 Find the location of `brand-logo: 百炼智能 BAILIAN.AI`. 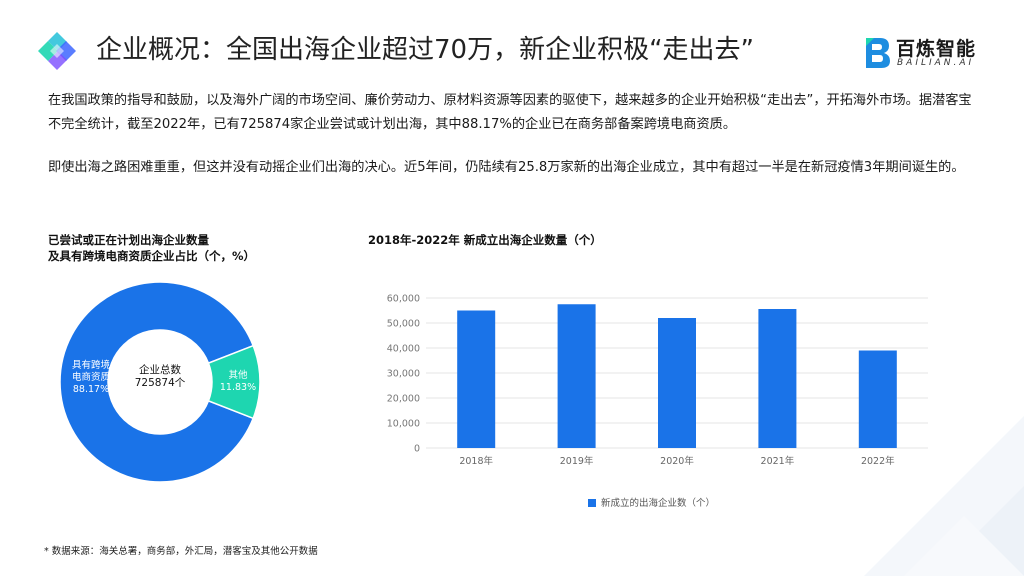

brand-logo: 百炼智能 BAILIAN.AI is located at coordinates (932, 53).